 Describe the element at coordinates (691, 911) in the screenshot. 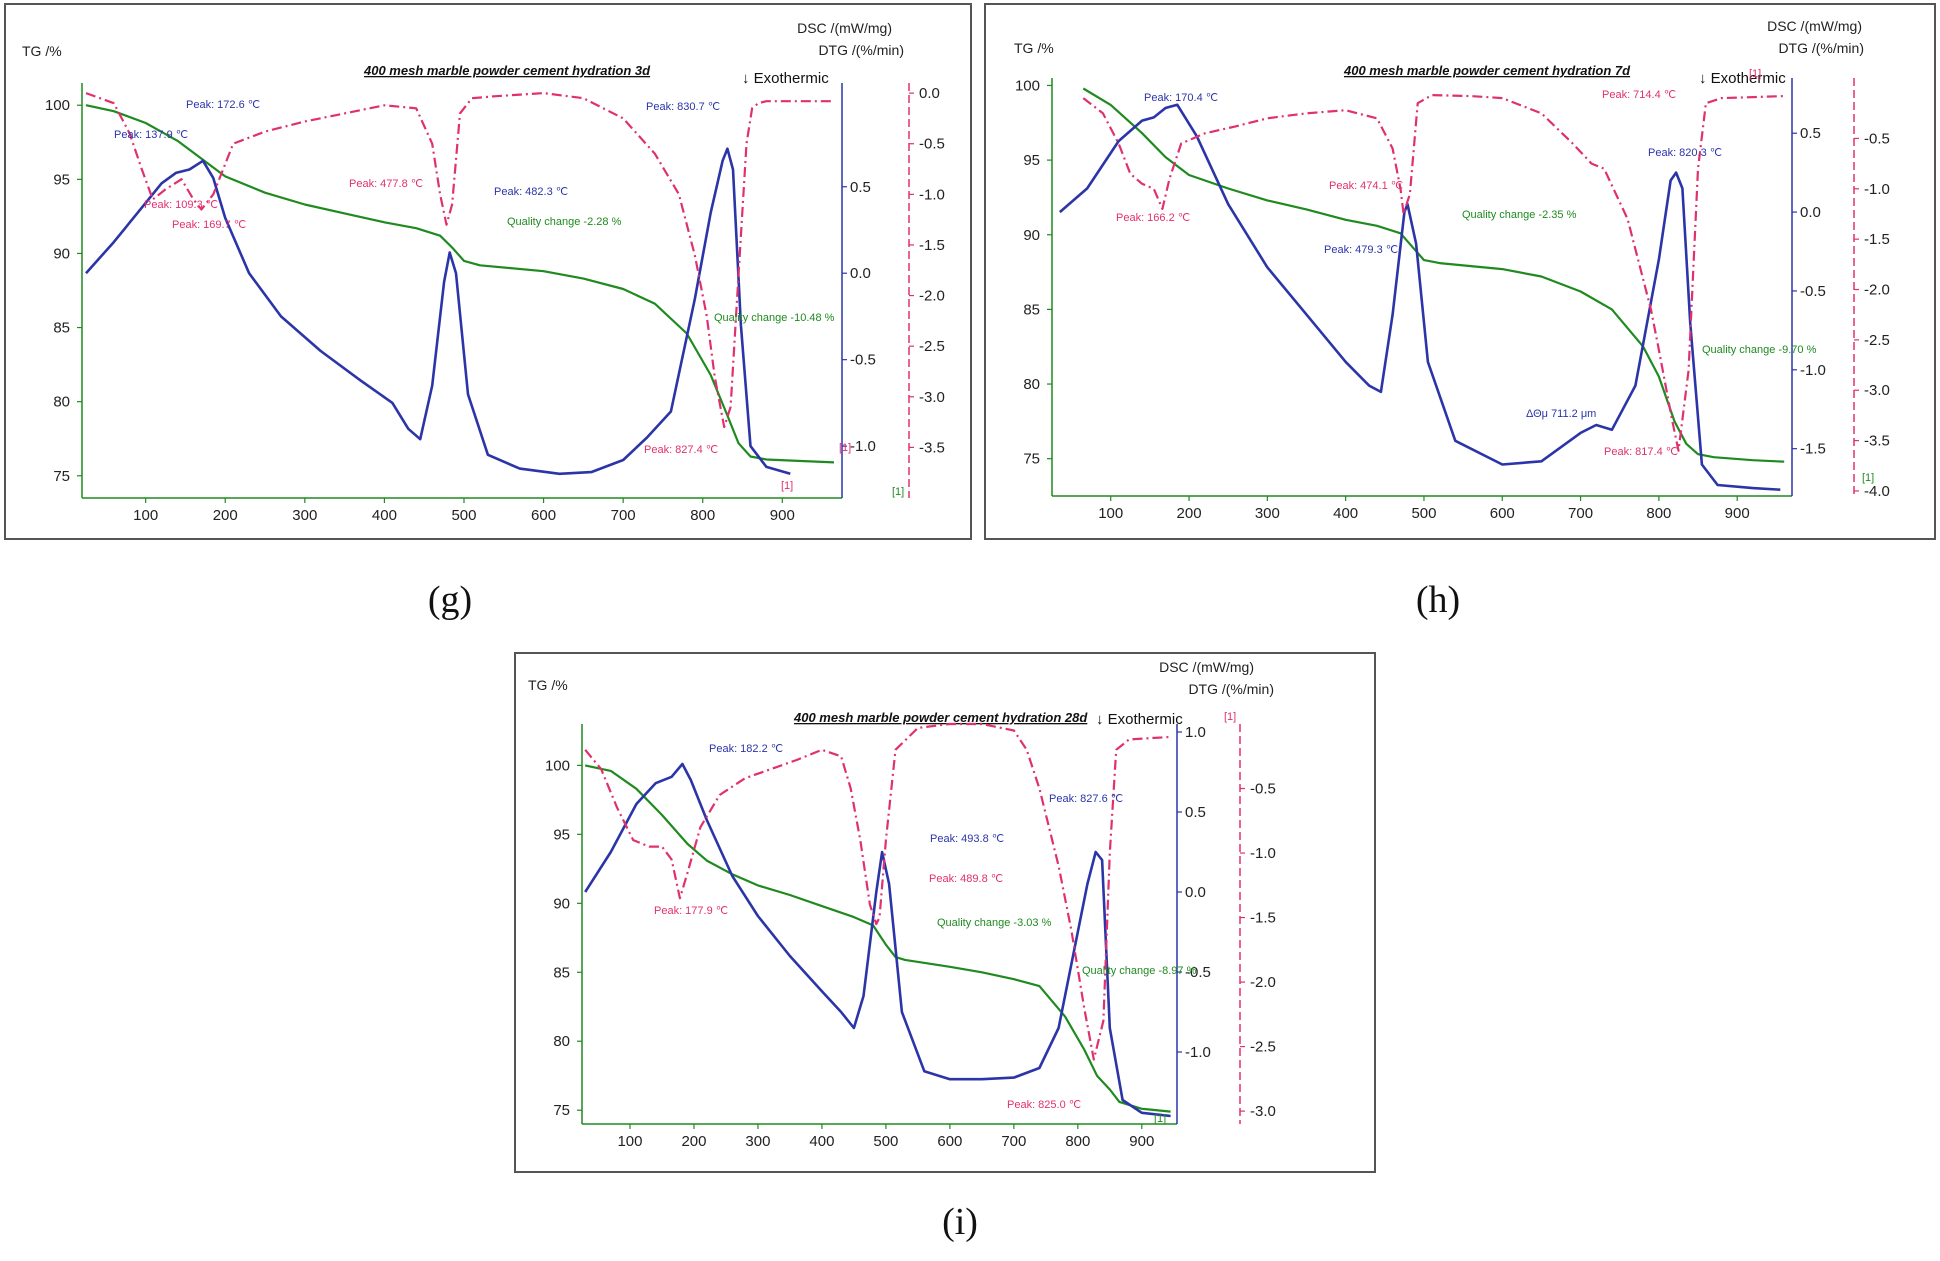

I see `peak-annotation: Peak: 177.9 ℃` at that location.